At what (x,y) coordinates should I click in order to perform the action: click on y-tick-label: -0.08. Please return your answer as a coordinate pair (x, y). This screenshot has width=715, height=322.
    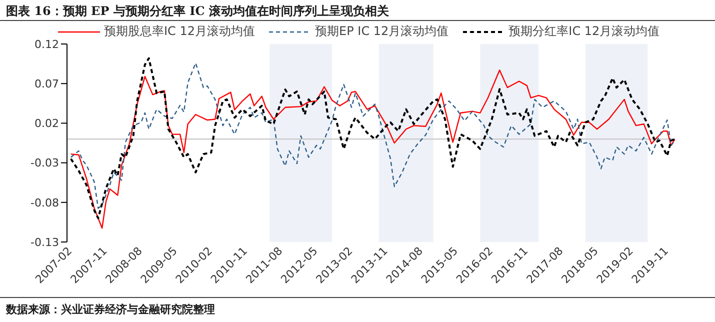
    Looking at the image, I should click on (44, 203).